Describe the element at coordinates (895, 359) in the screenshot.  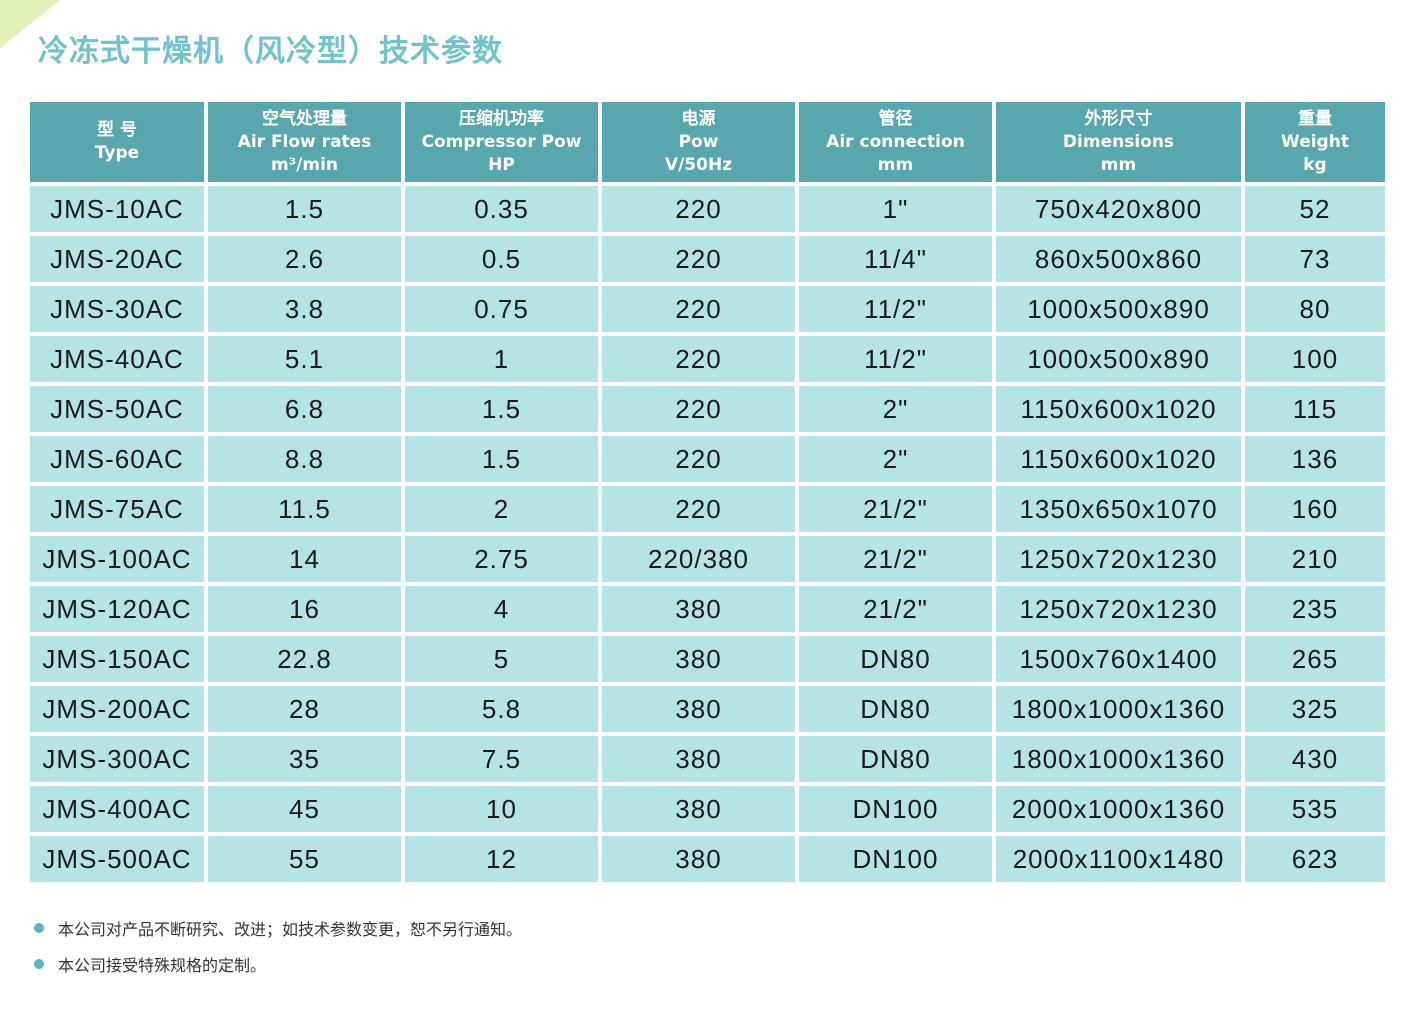
I see `cell-connection: 11/2"` at that location.